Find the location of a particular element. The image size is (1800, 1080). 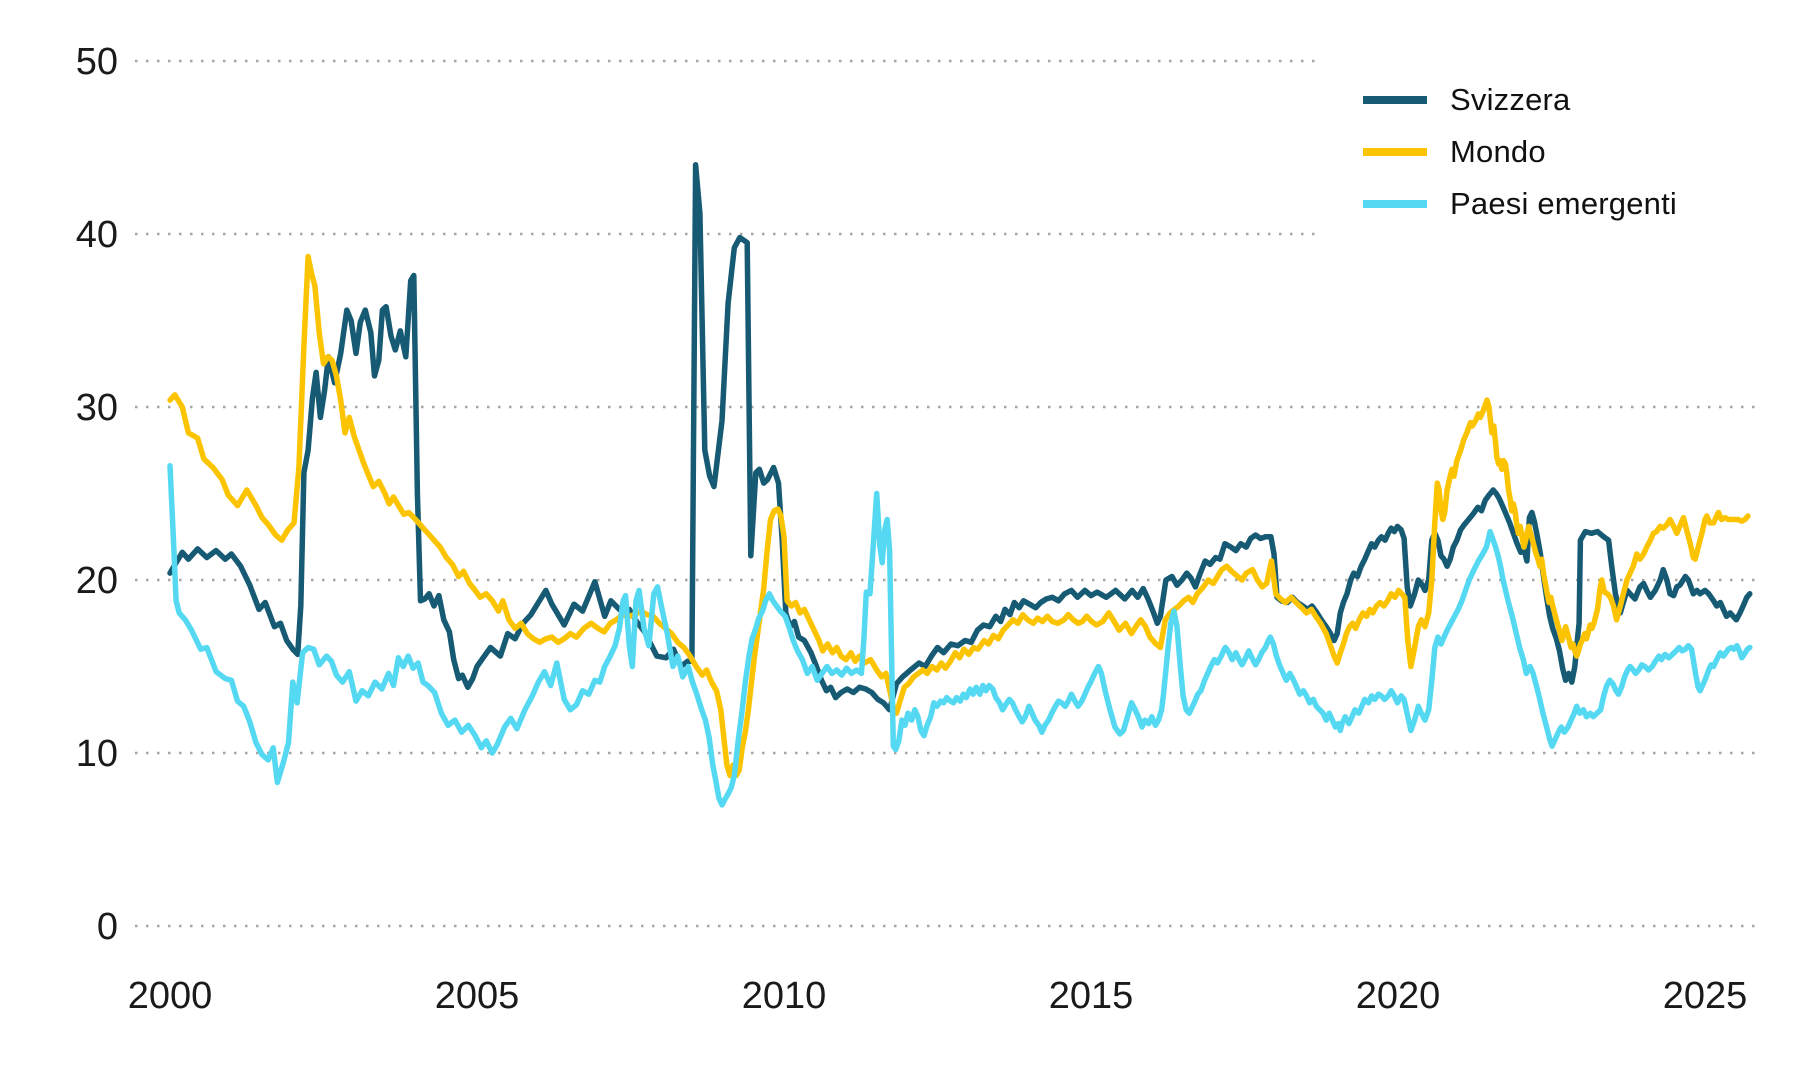

paesi-emergenti-line-swatch-icon is located at coordinates (1395, 204).